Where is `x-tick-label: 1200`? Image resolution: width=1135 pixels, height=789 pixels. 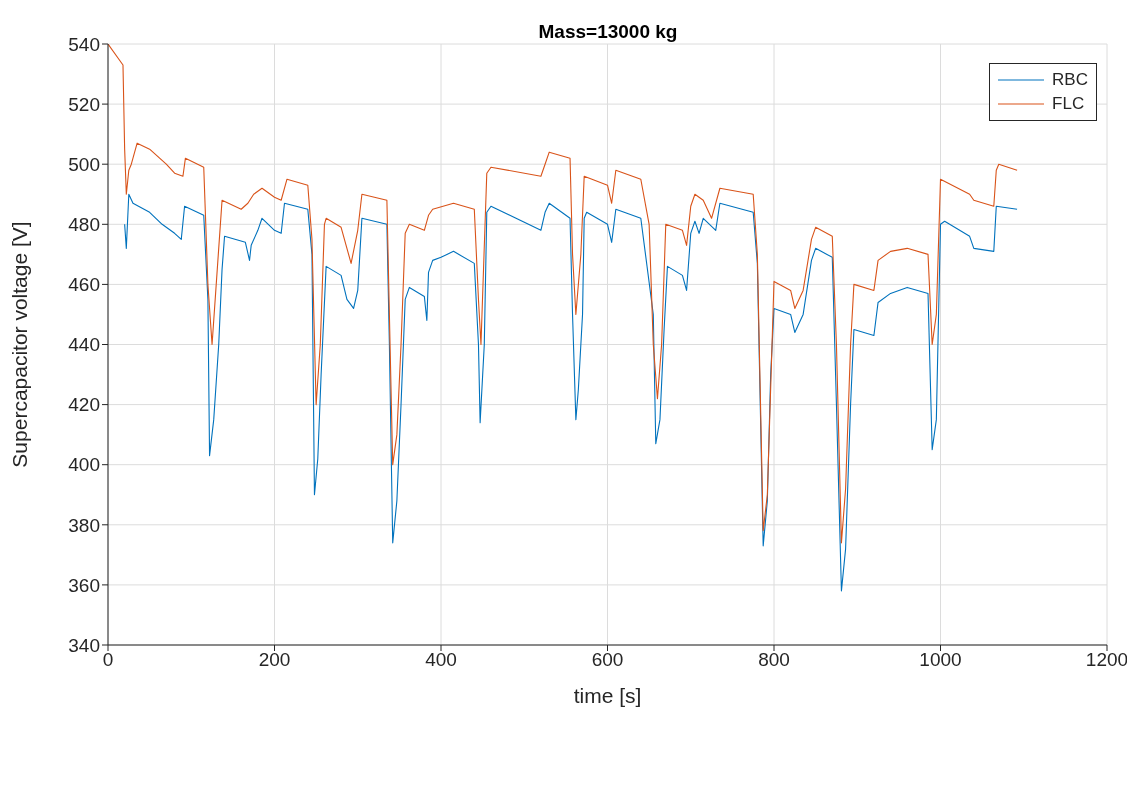
x-tick-label: 1200 is located at coordinates (1107, 660).